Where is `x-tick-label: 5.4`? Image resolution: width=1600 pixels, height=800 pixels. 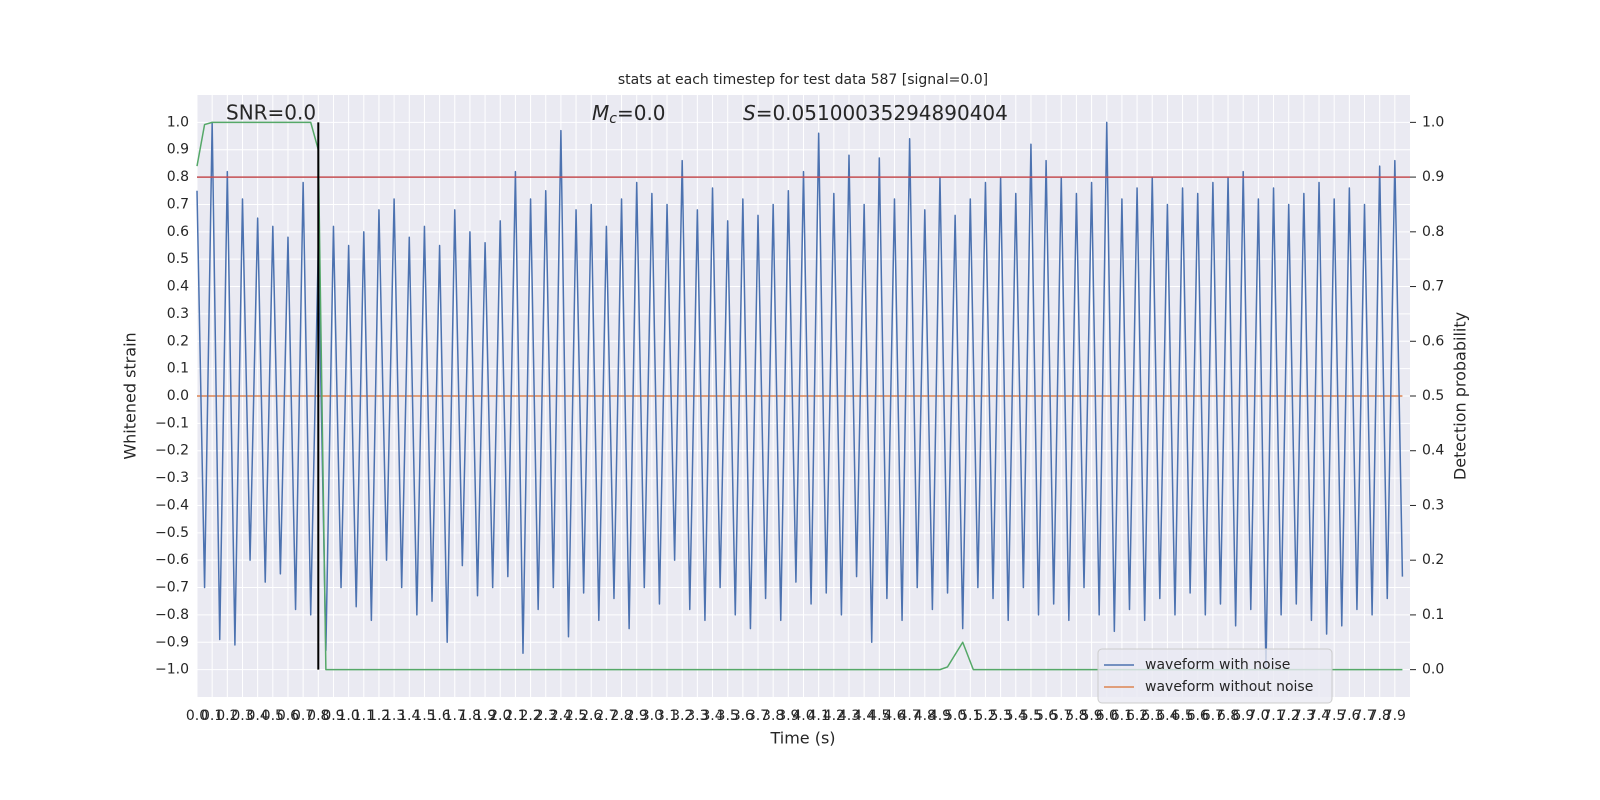 x-tick-label: 5.4 is located at coordinates (1016, 716).